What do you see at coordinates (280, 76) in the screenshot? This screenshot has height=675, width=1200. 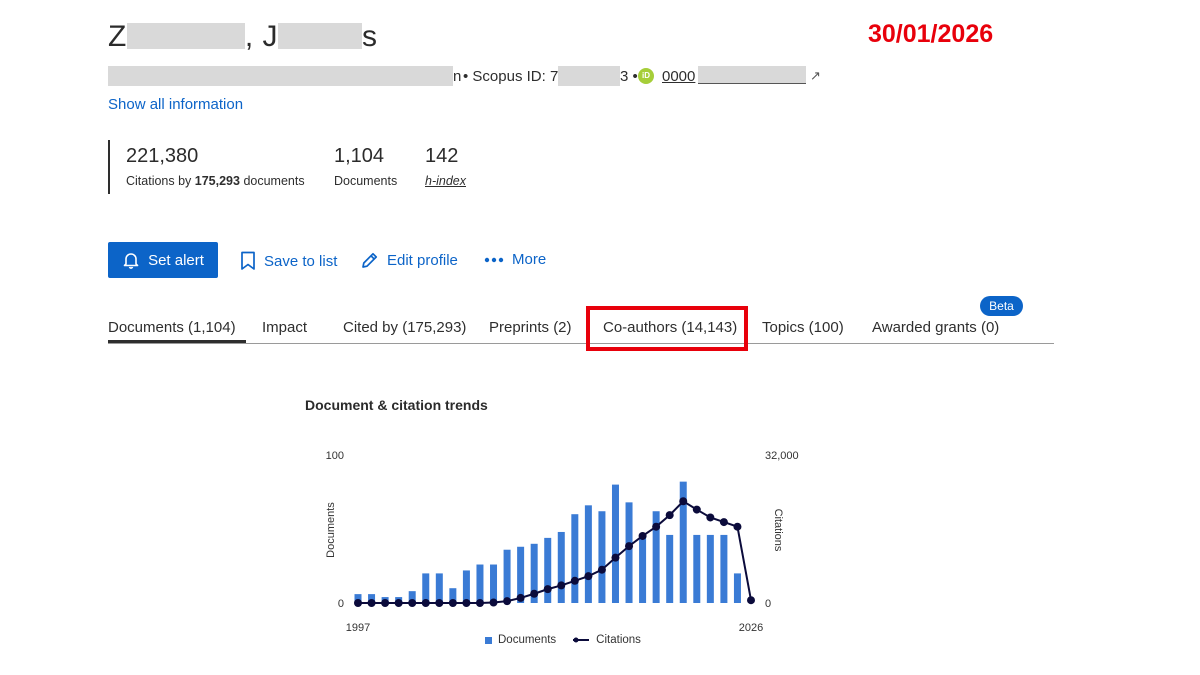 I see `redacted-affiliation` at bounding box center [280, 76].